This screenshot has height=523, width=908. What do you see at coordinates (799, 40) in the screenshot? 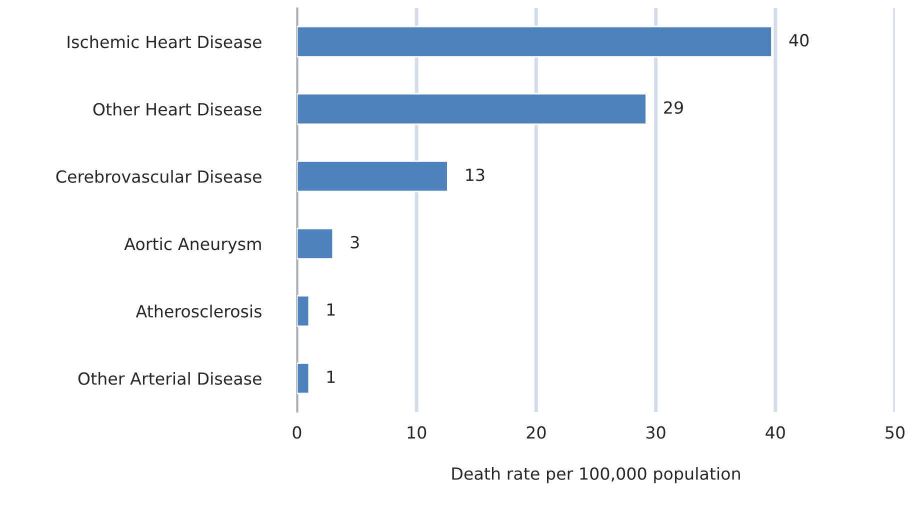
I see `data-label: 40` at bounding box center [799, 40].